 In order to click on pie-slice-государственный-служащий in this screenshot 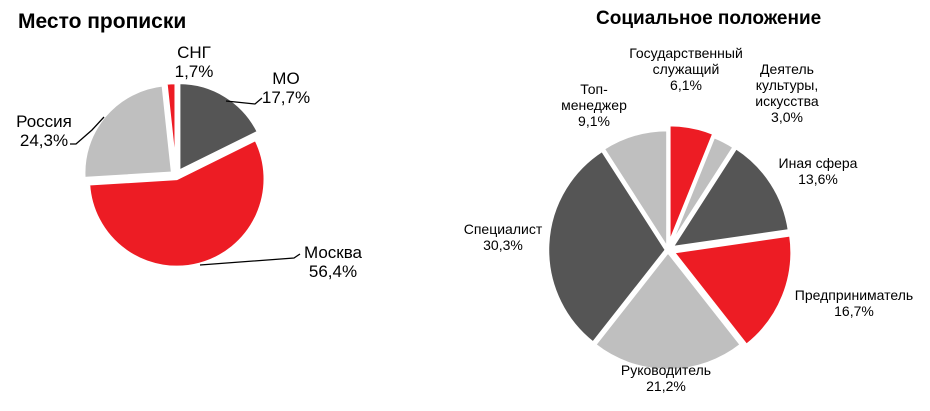, I will do `click(692, 183)`.